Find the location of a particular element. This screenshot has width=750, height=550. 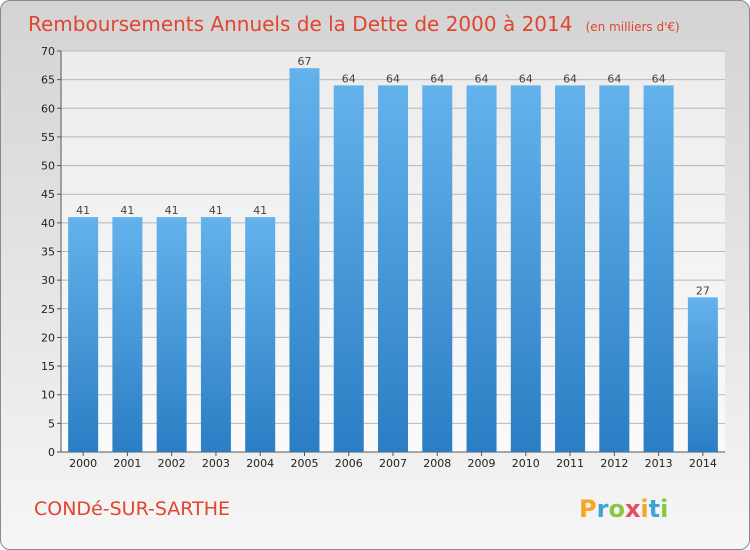

x-tick-label: 2008 is located at coordinates (437, 463).